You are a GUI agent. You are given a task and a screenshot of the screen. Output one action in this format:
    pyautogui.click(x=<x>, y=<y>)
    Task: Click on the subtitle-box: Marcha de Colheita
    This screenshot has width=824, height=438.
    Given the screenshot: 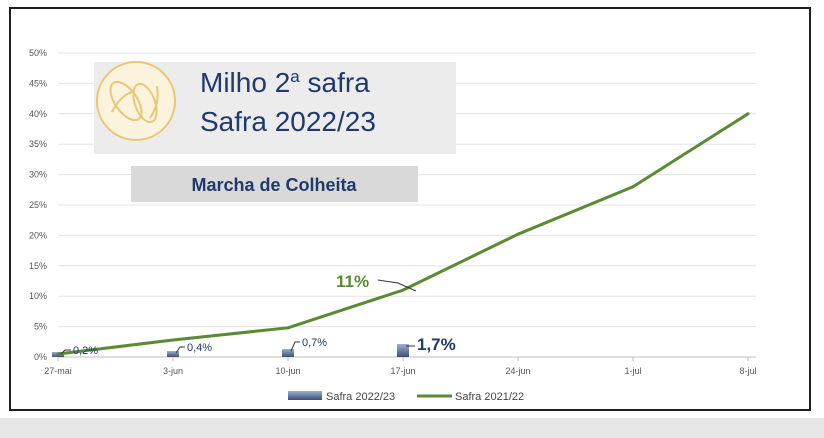 What is the action you would take?
    pyautogui.click(x=274, y=184)
    